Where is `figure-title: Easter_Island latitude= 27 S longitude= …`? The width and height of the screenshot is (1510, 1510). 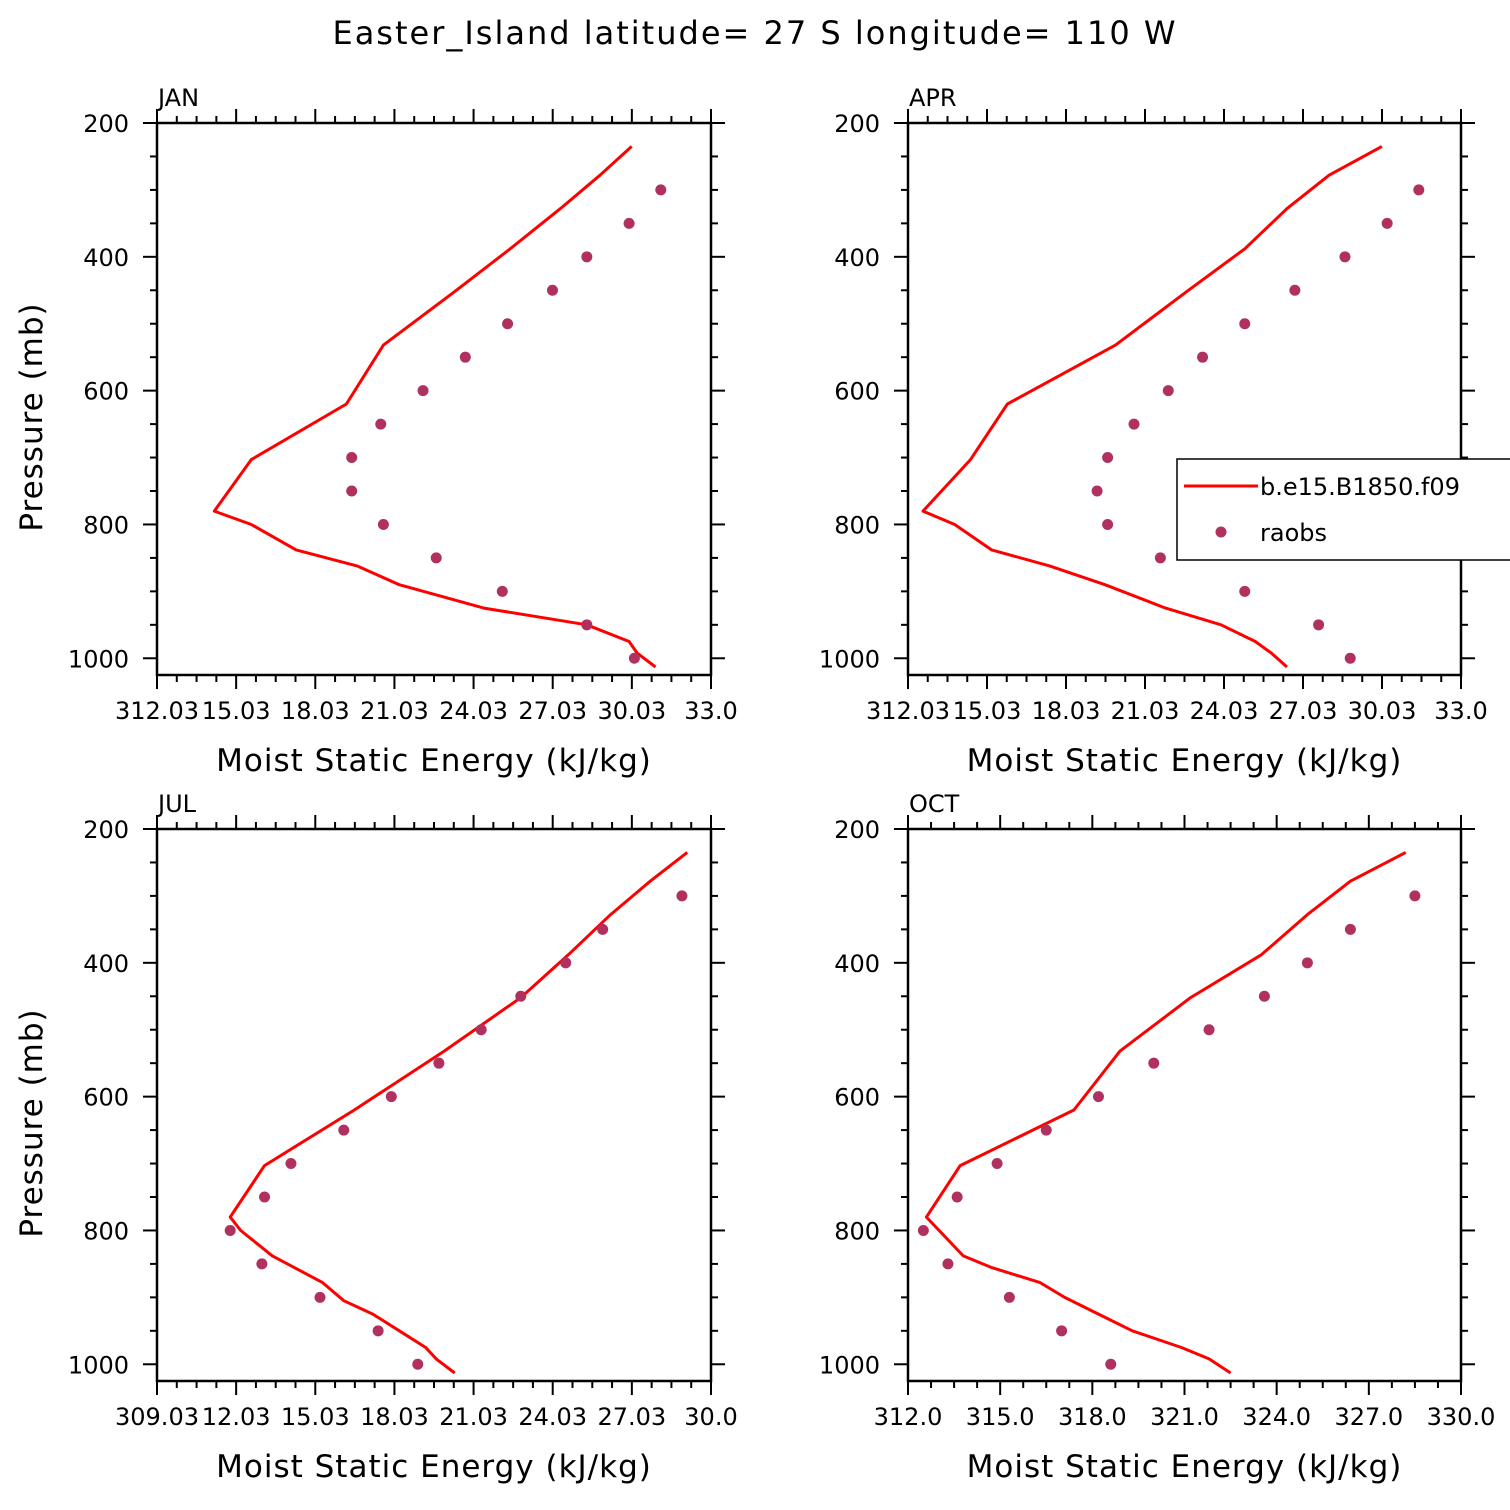 figure-title: Easter_Island latitude= 27 S longitude= … is located at coordinates (754, 33).